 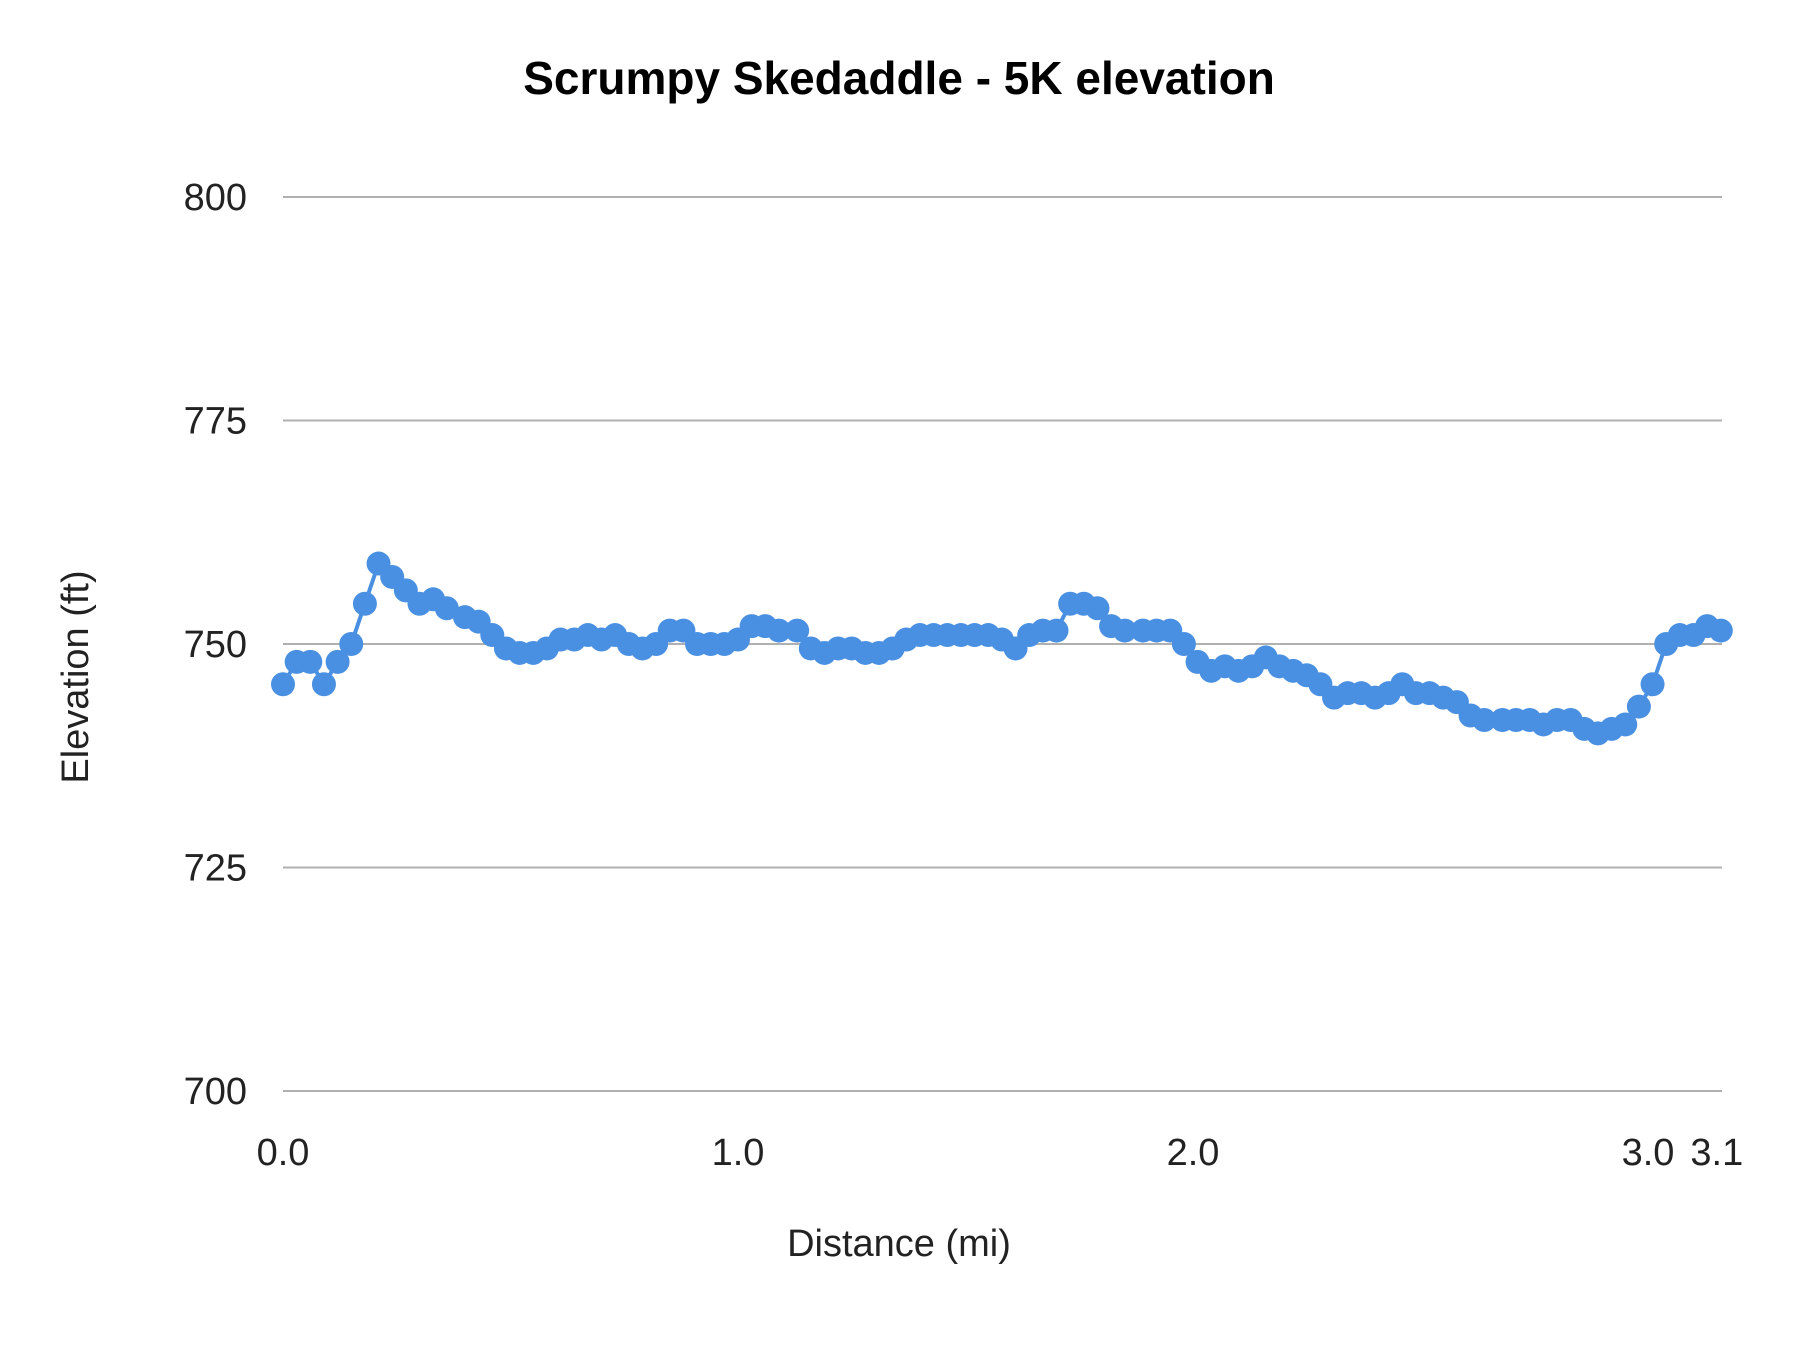 I want to click on x-axis-ticks: 0.0 1.0 2.0 3.0 3.1, so click(x=1000, y=1153).